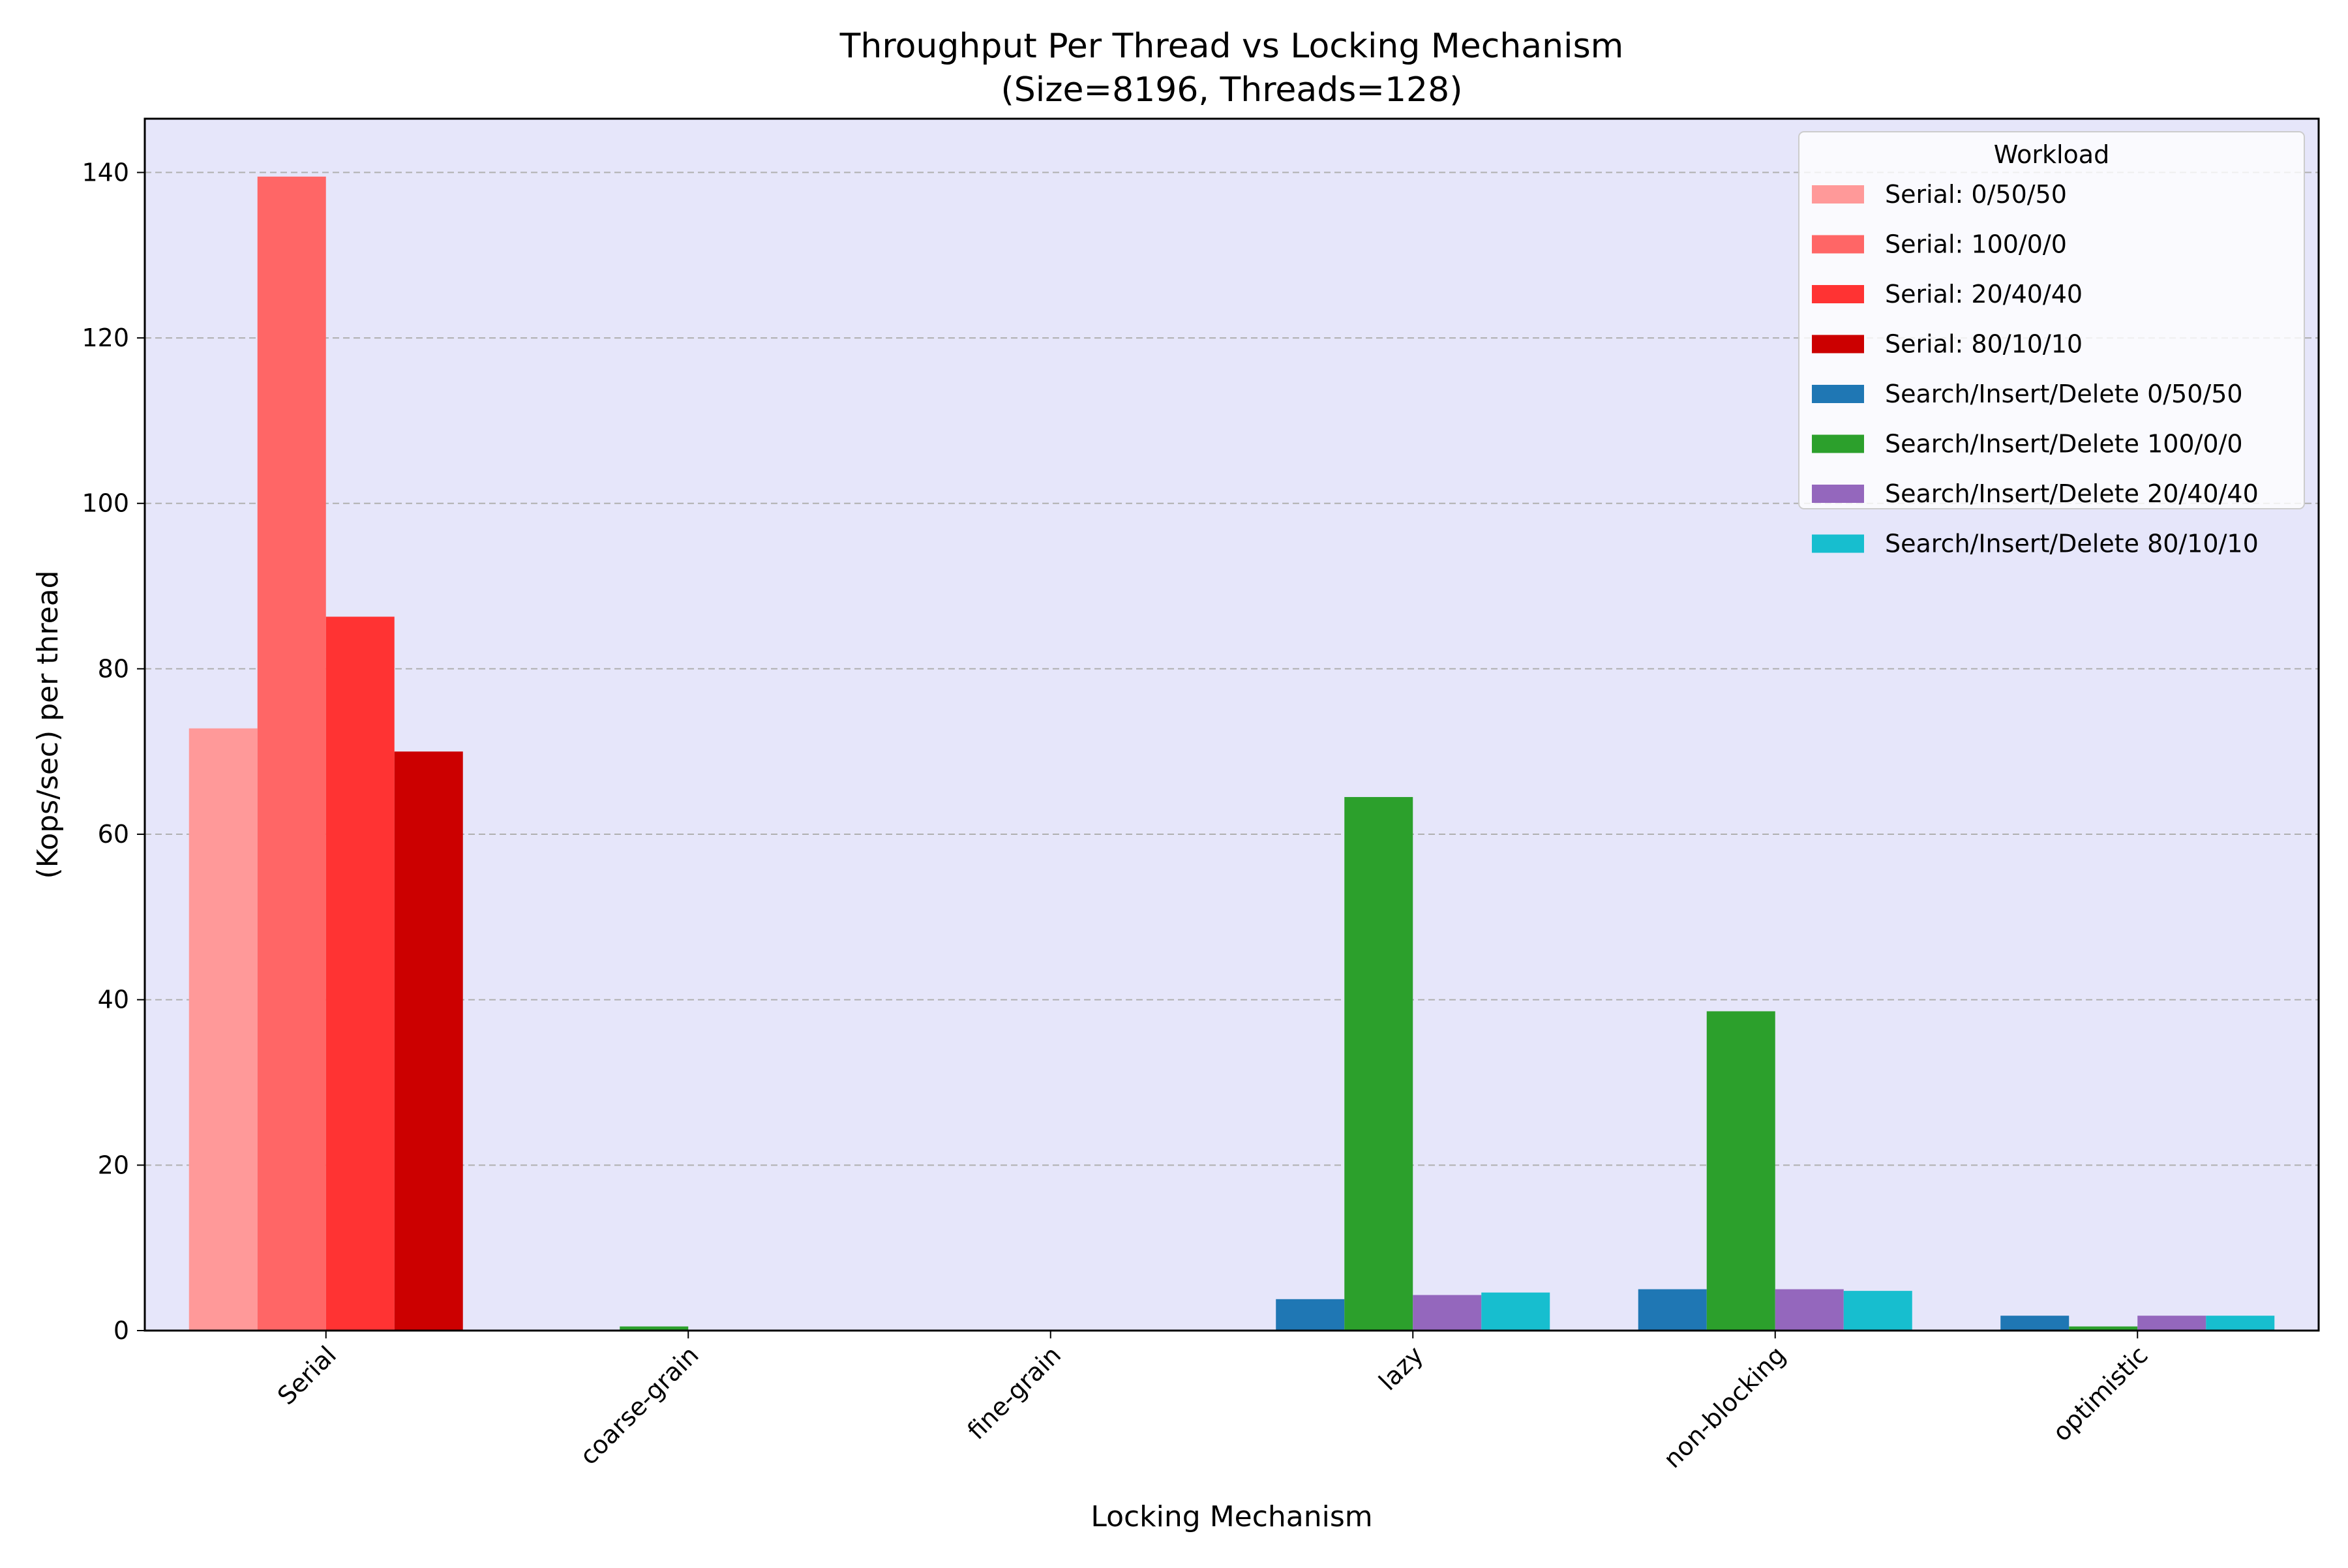 The image size is (2348, 1568). I want to click on y-tick-label: 140, so click(105, 172).